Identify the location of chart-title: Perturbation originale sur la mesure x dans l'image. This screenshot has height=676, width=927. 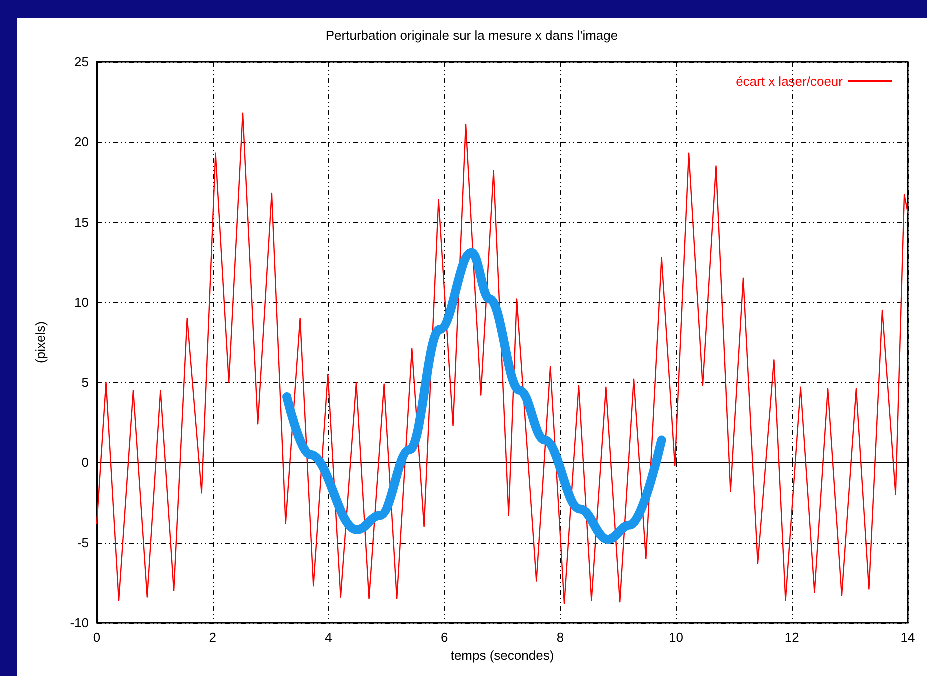
(472, 35).